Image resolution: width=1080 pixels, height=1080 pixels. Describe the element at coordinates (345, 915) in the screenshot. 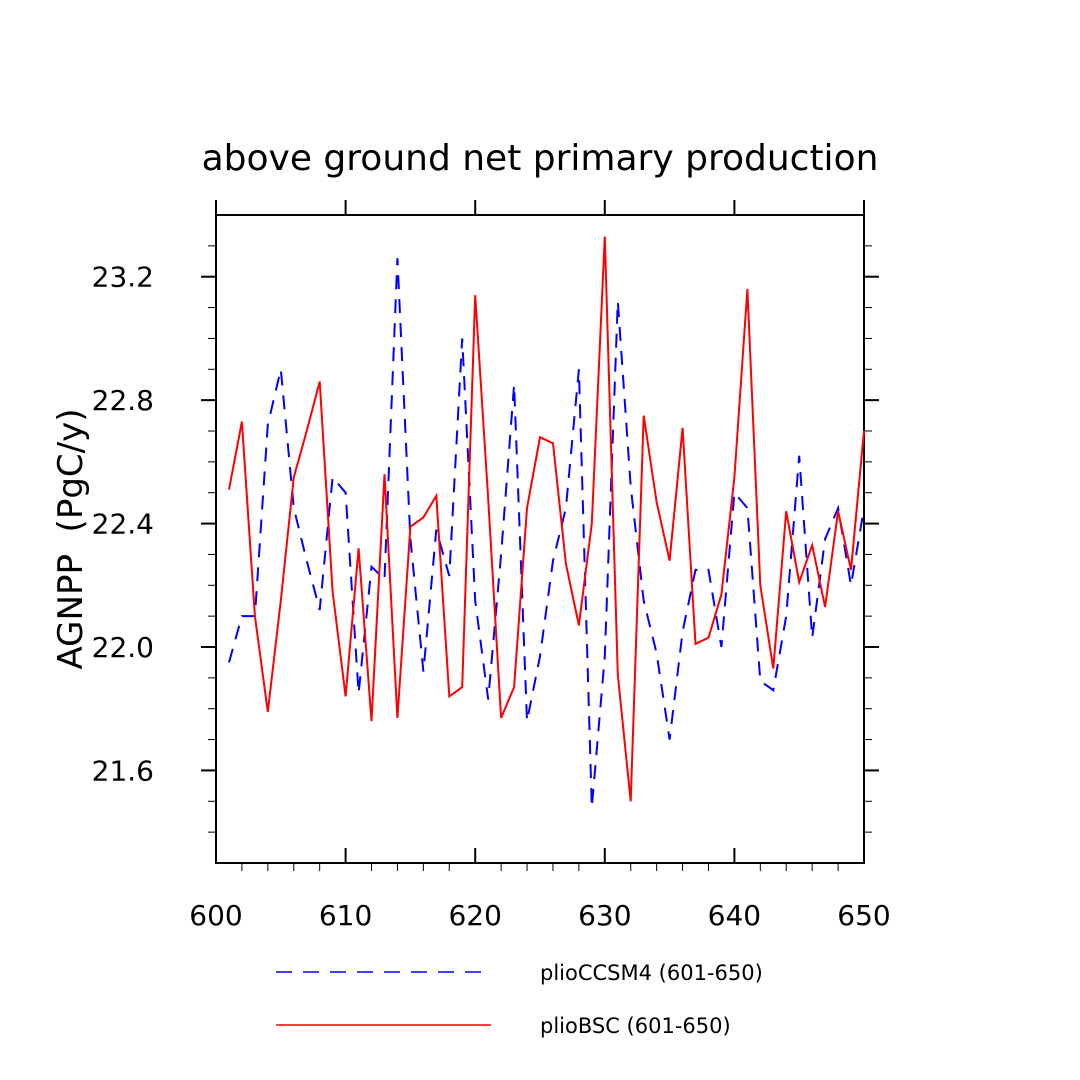

I see `x-tick-label: 610` at that location.